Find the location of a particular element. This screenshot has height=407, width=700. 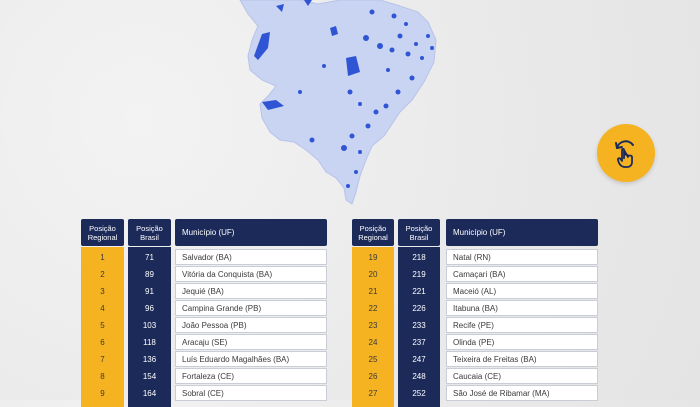

regional-position-cell: 9 is located at coordinates (102, 393).